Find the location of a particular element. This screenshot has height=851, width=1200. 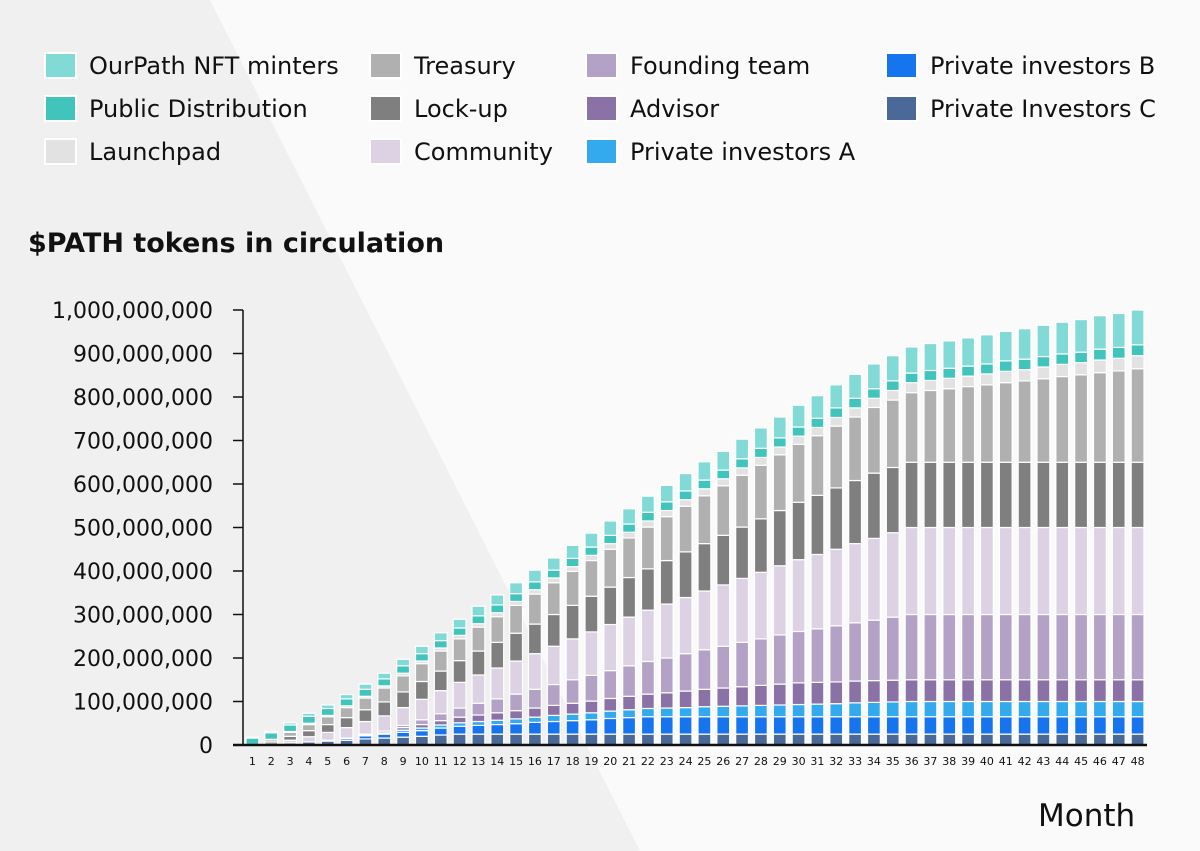

x-tick-label: 8 is located at coordinates (384, 761).